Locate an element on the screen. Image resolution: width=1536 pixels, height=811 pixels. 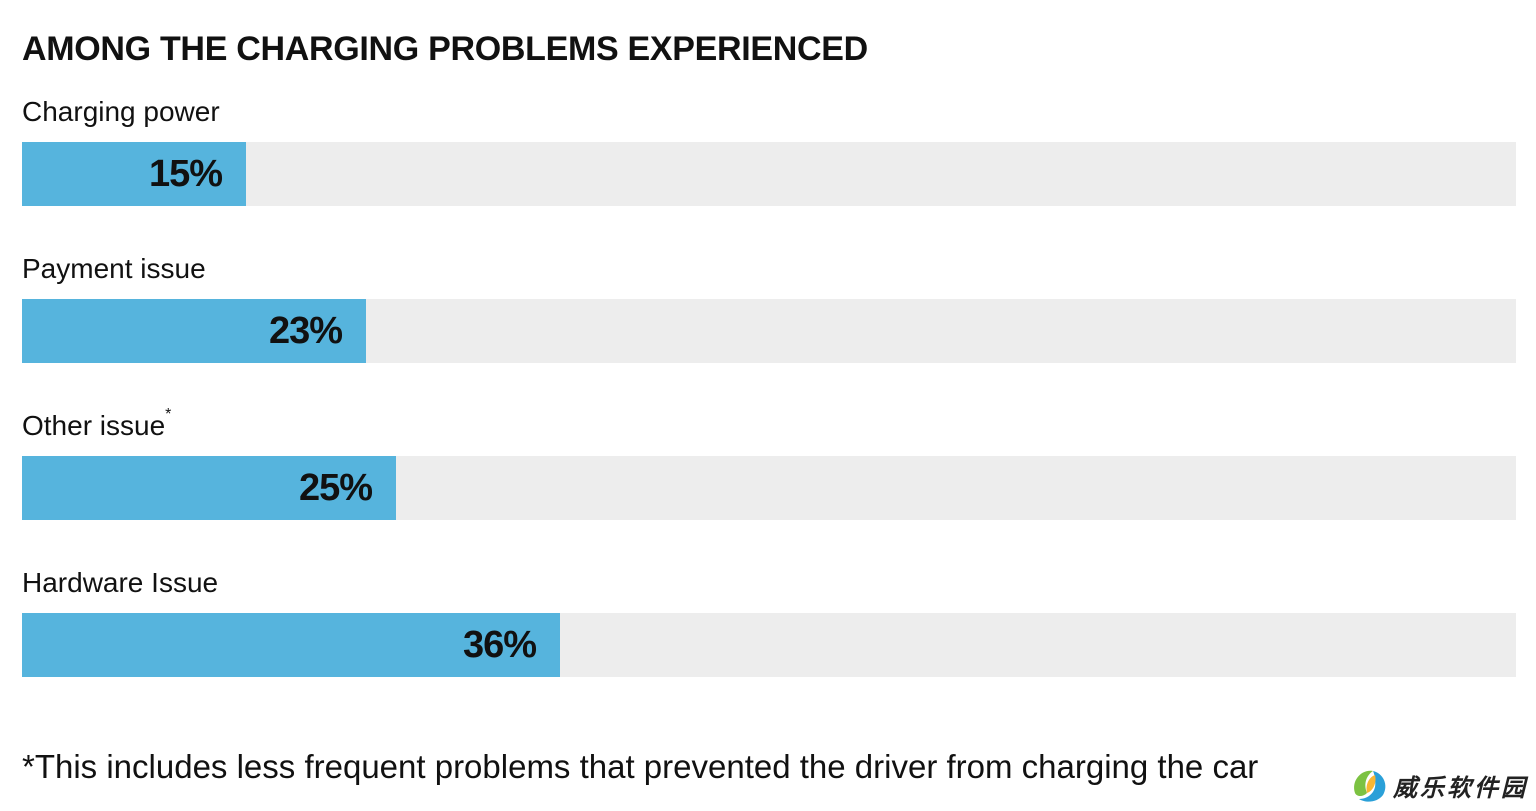
swirl-logo-icon is located at coordinates (1370, 786).